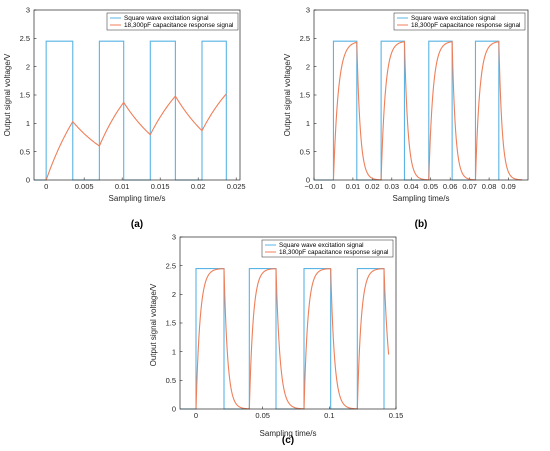  Describe the element at coordinates (236, 186) in the screenshot. I see `x-tick-label-a: 0.025` at that location.